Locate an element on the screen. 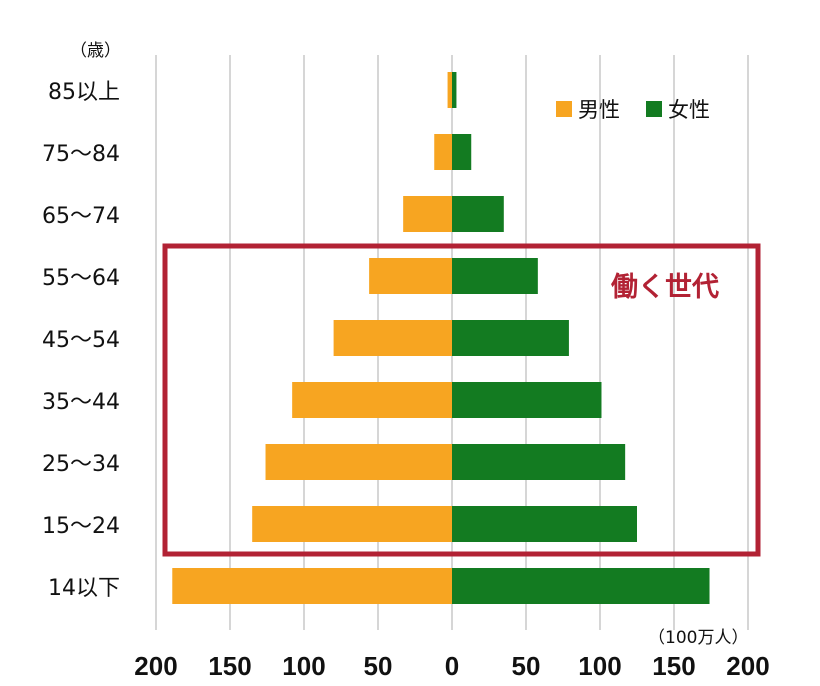  legend-label-female: 女性 is located at coordinates (689, 110).